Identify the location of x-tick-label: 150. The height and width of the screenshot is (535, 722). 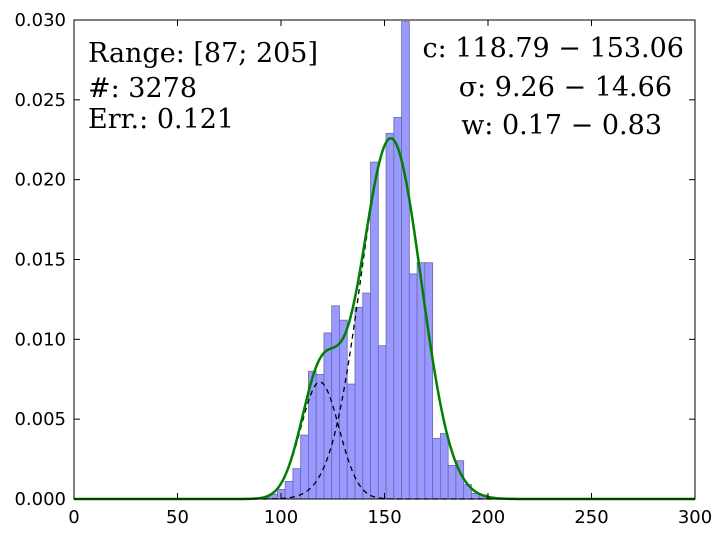
(384, 517).